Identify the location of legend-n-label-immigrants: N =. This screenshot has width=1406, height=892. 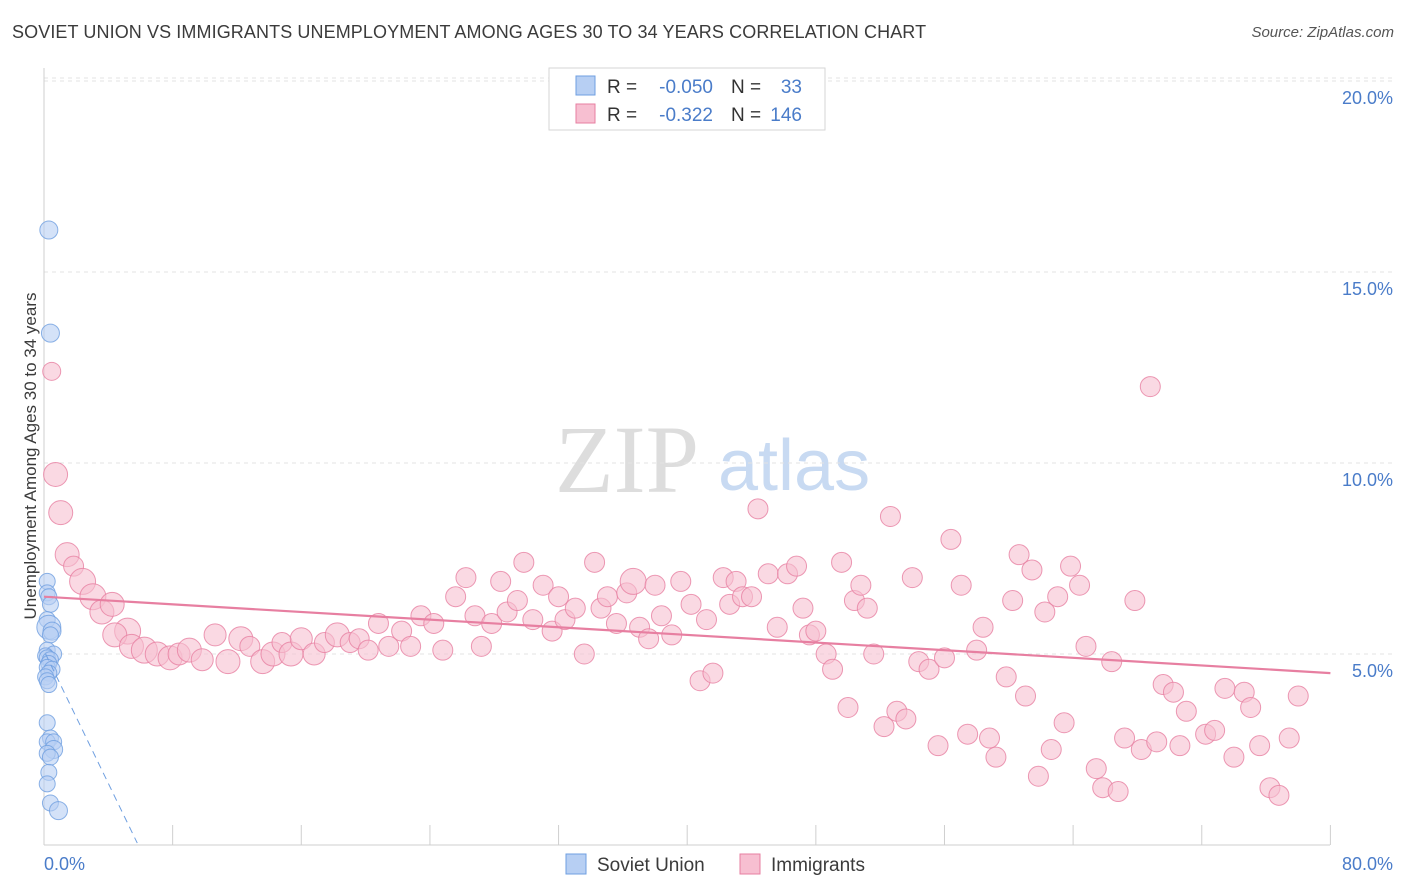
(746, 115).